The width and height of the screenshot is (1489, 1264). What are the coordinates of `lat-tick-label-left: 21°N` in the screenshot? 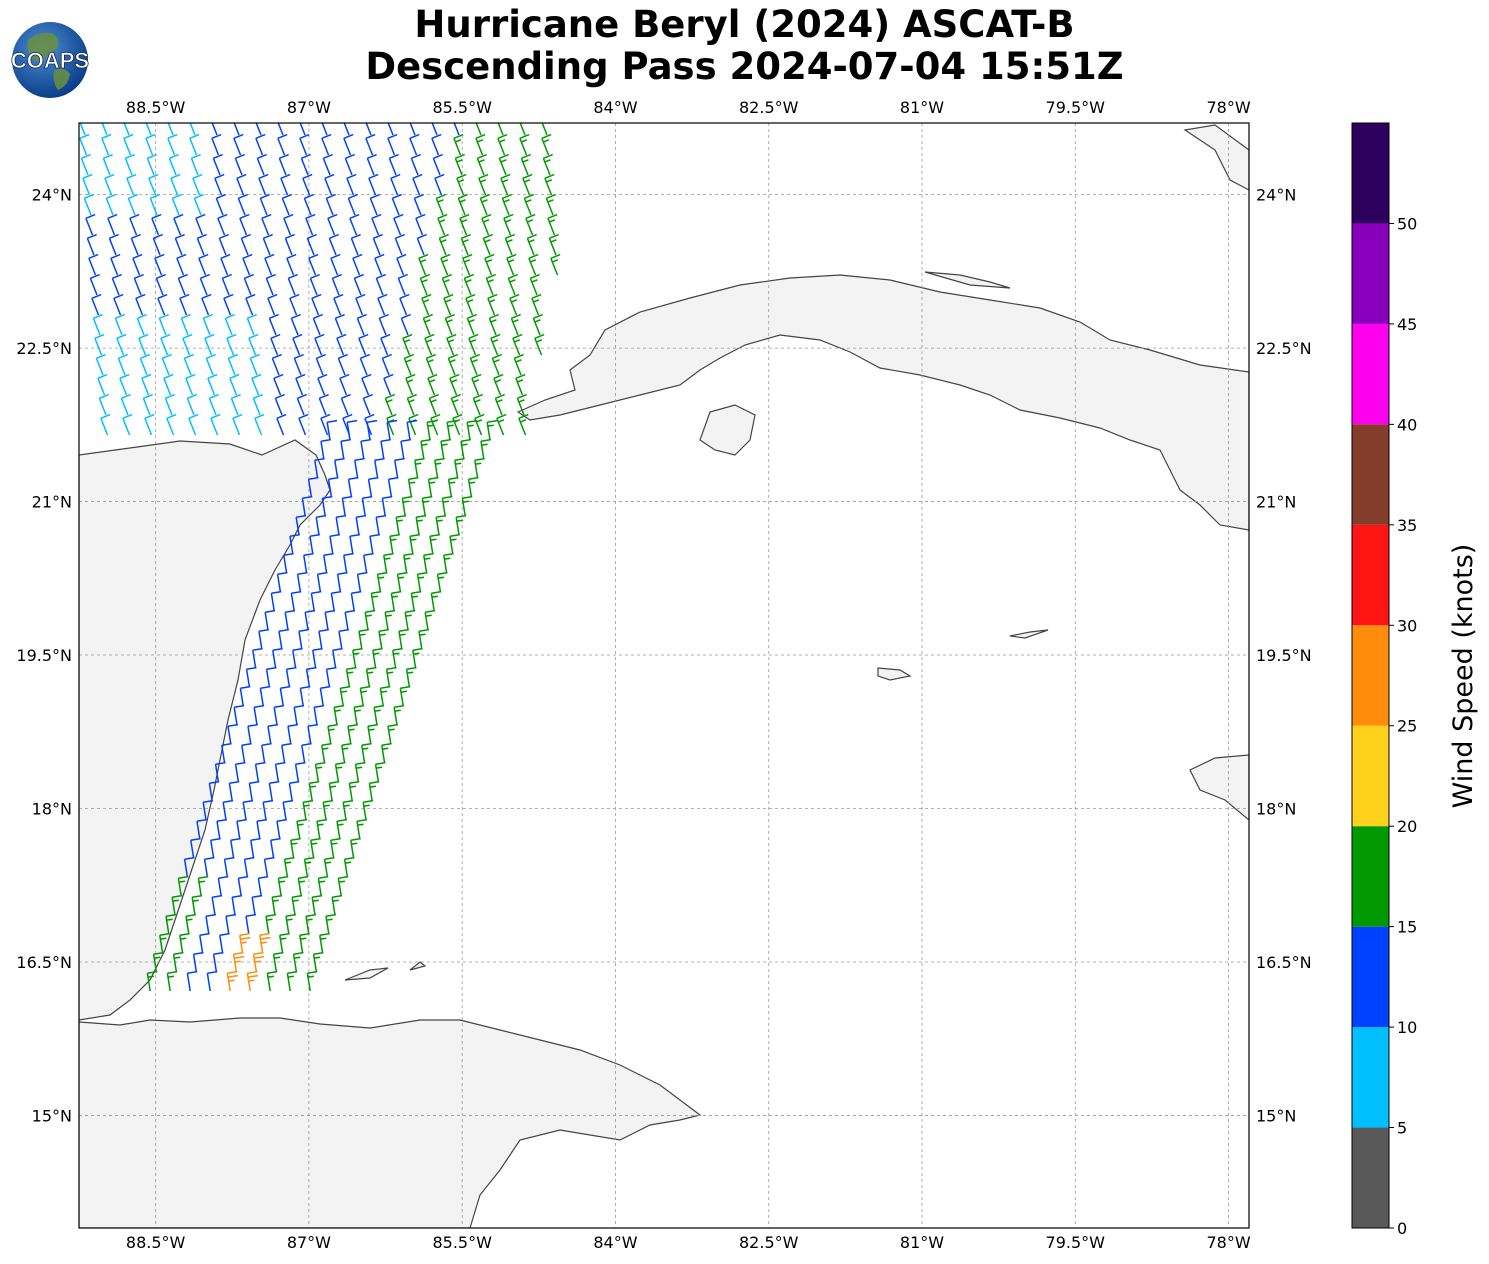 It's located at (52, 502).